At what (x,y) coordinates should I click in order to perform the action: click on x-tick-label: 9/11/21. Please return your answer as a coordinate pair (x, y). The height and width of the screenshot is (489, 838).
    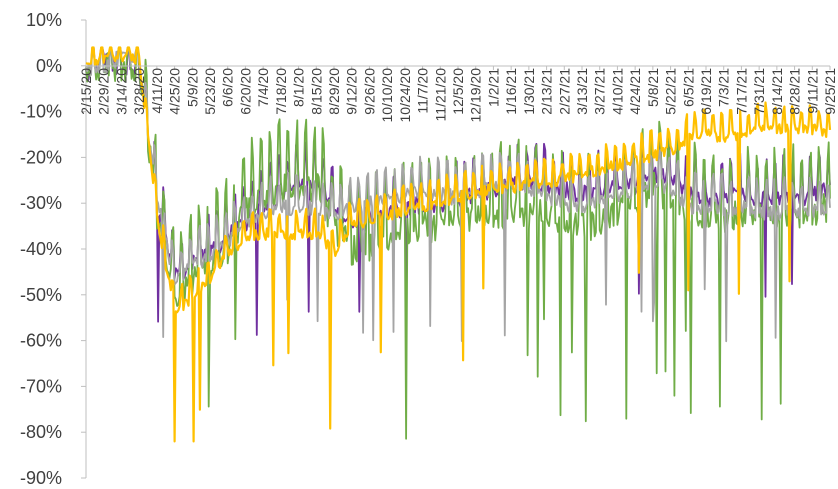
    Looking at the image, I should click on (812, 91).